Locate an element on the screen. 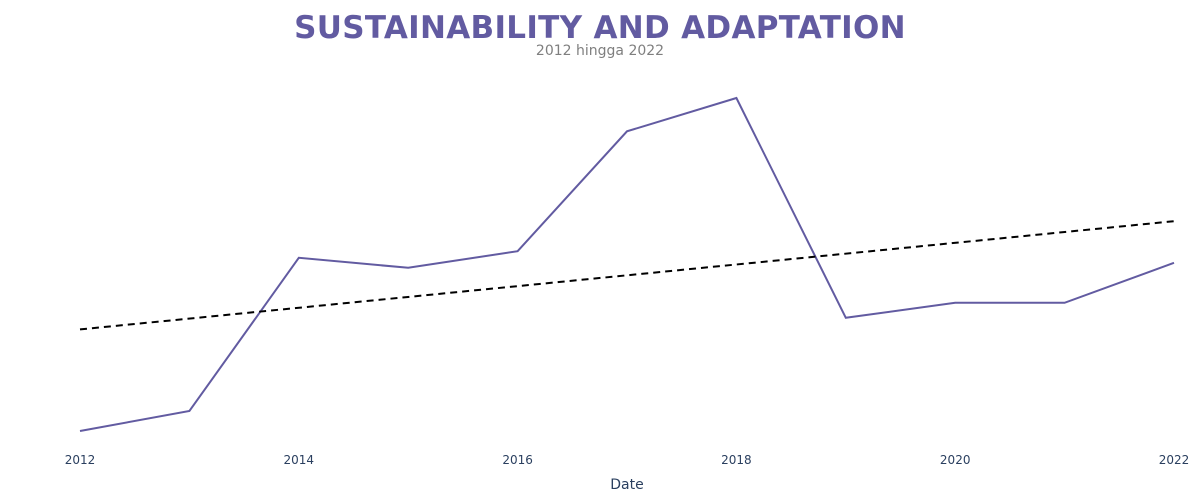 The height and width of the screenshot is (500, 1200). x-tick-label: 2016 is located at coordinates (517, 460).